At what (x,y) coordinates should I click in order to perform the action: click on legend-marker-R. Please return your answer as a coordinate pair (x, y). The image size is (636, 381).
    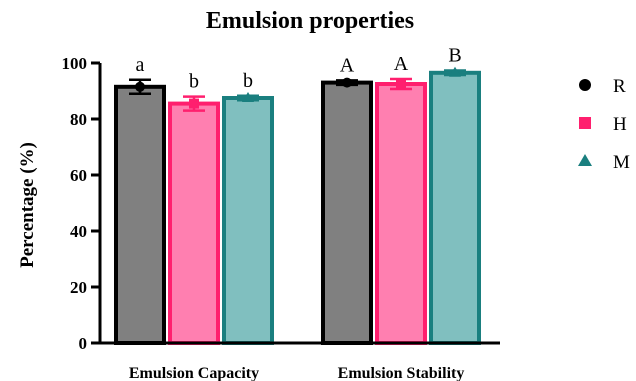
    Looking at the image, I should click on (585, 85).